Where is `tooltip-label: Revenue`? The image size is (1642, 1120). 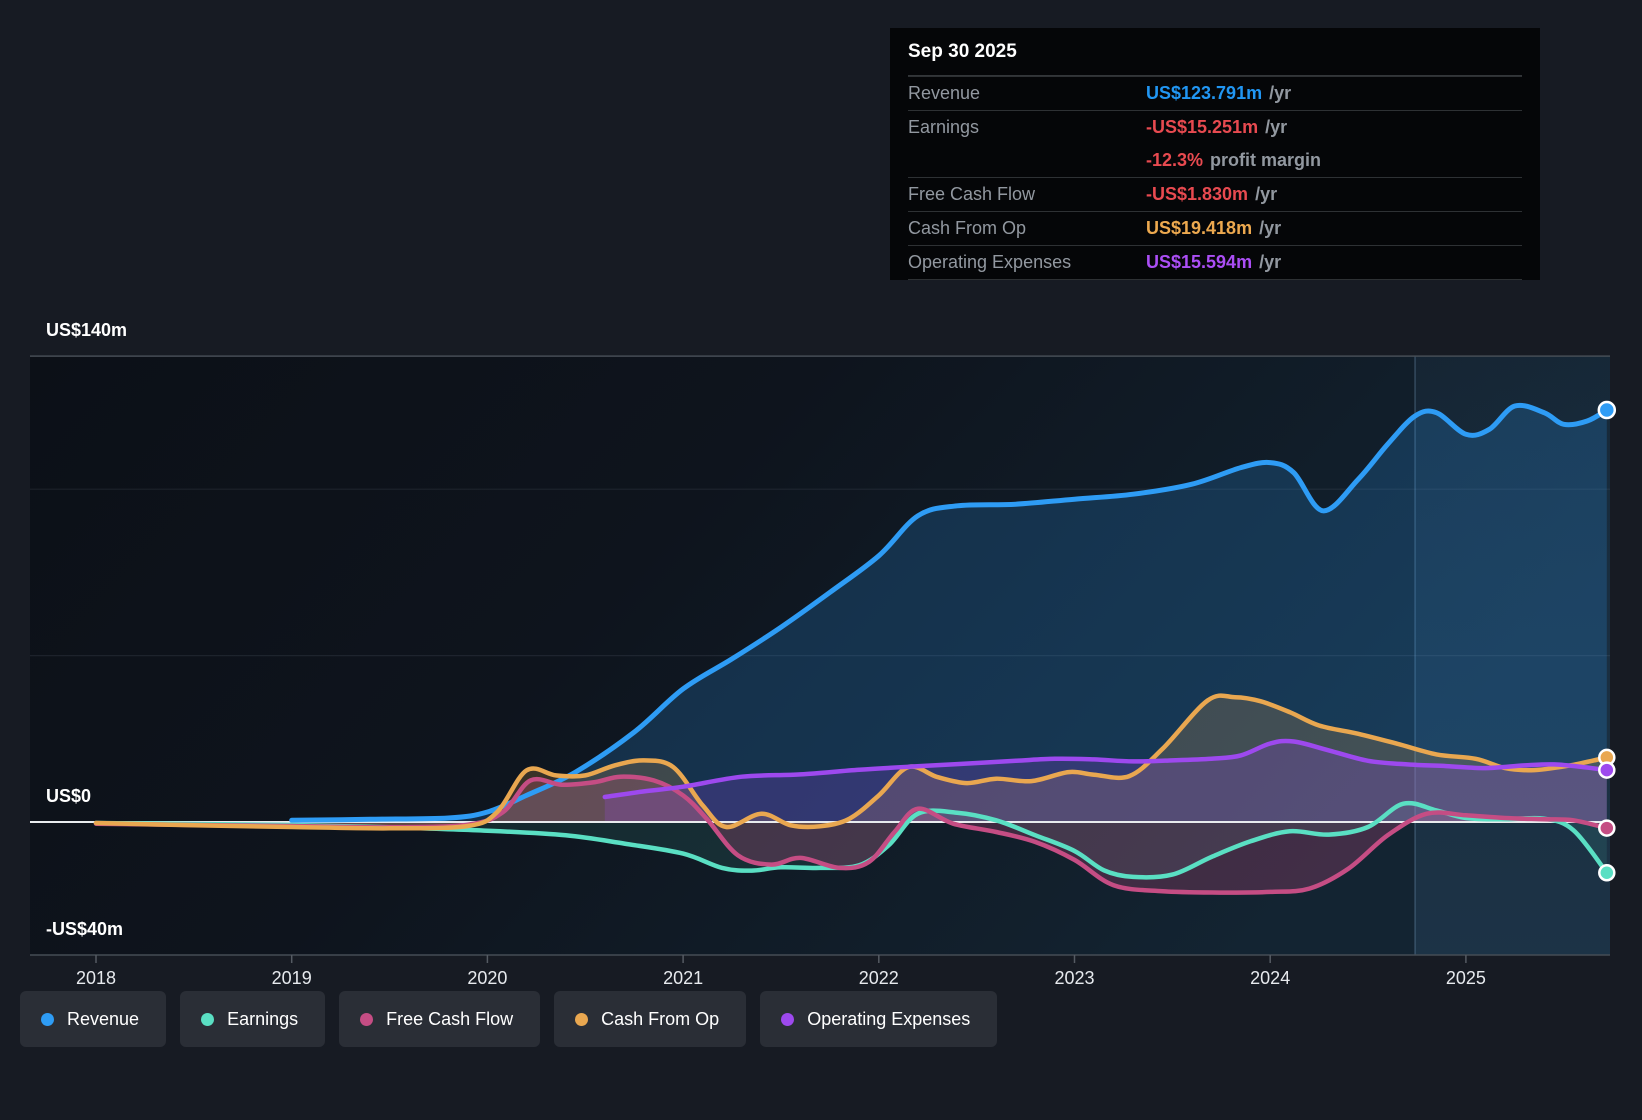 tooltip-label: Revenue is located at coordinates (944, 93).